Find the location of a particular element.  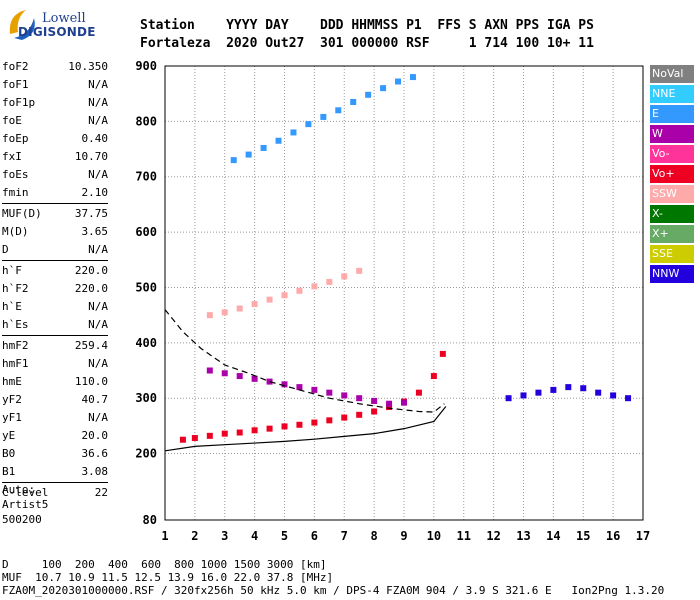

param-row: hmF1 N/A is located at coordinates (55, 364).